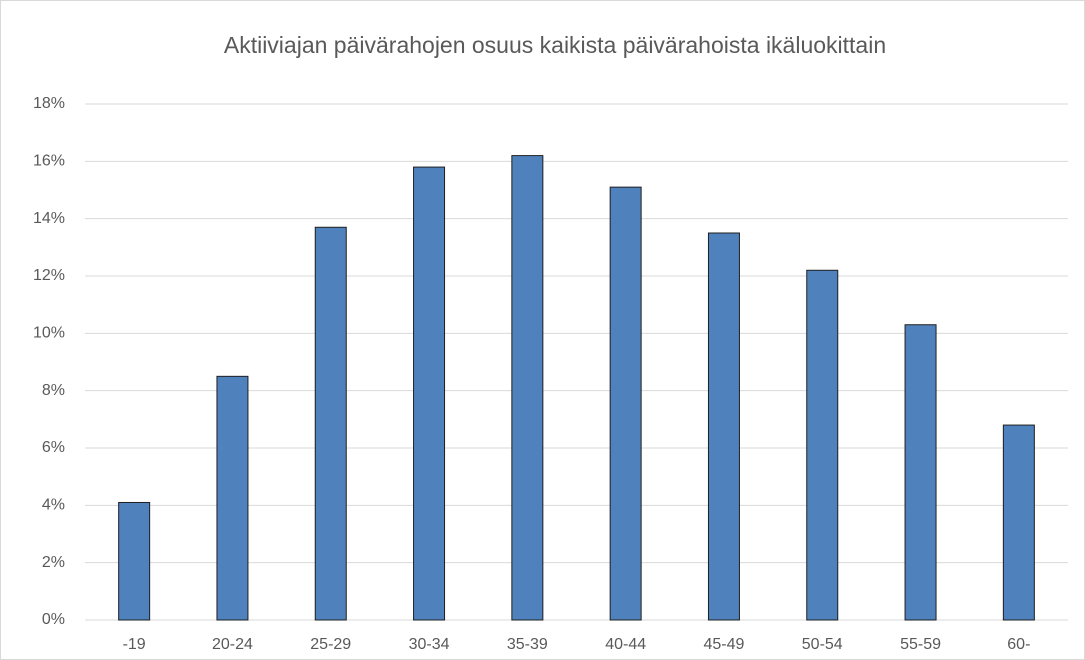  Describe the element at coordinates (49, 333) in the screenshot. I see `y-tick-label: 10%` at that location.